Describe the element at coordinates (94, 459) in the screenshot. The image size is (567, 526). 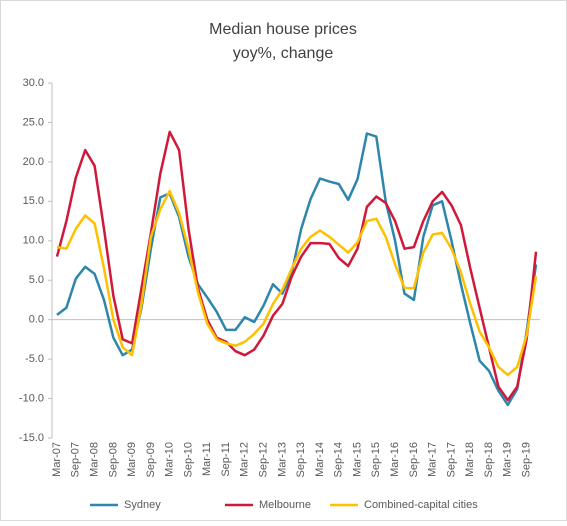
I see `x-tick-label: Mar-08` at that location.